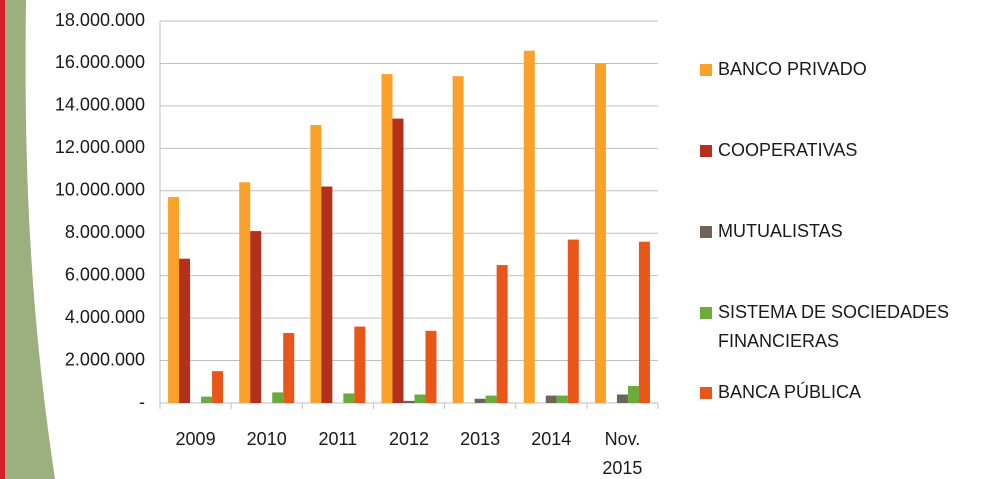 The height and width of the screenshot is (479, 999). I want to click on y-tick-label: 2.000.000, so click(105, 359).